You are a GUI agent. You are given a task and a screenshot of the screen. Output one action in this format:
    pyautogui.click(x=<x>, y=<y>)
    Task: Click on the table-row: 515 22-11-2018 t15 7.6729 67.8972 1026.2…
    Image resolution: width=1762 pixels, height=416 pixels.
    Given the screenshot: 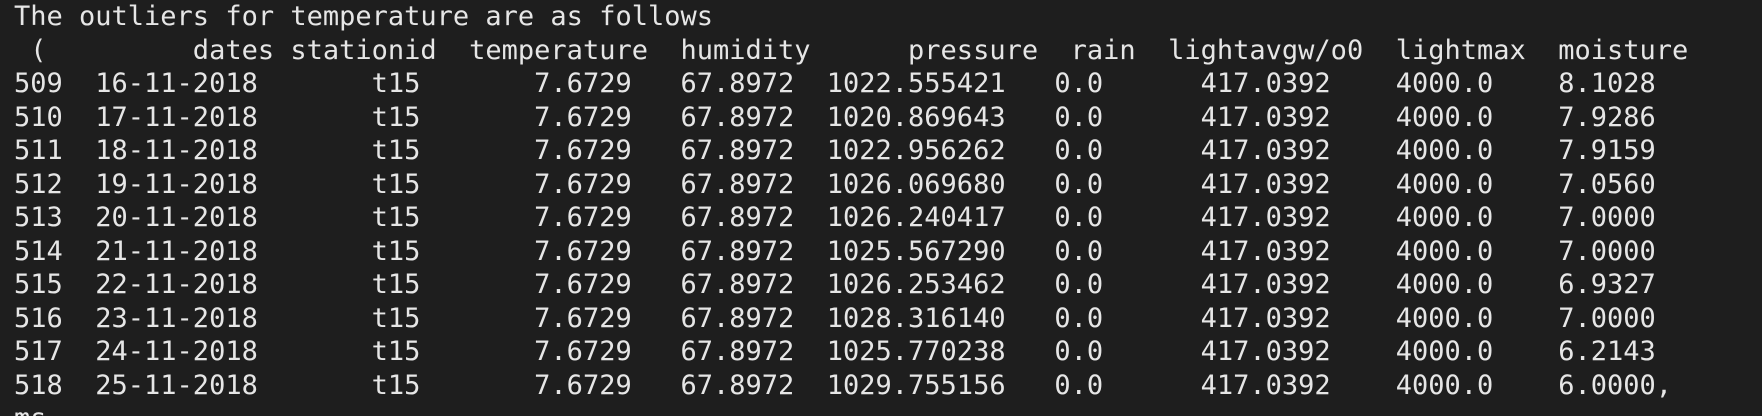 What is the action you would take?
    pyautogui.click(x=835, y=284)
    